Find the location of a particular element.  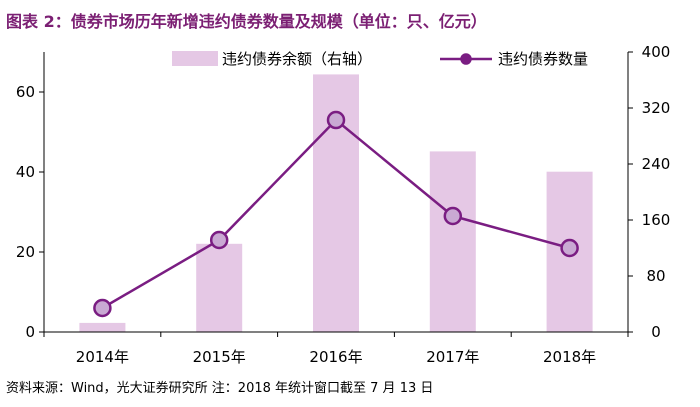

x-tick-label-3: 2017年 is located at coordinates (452, 357).